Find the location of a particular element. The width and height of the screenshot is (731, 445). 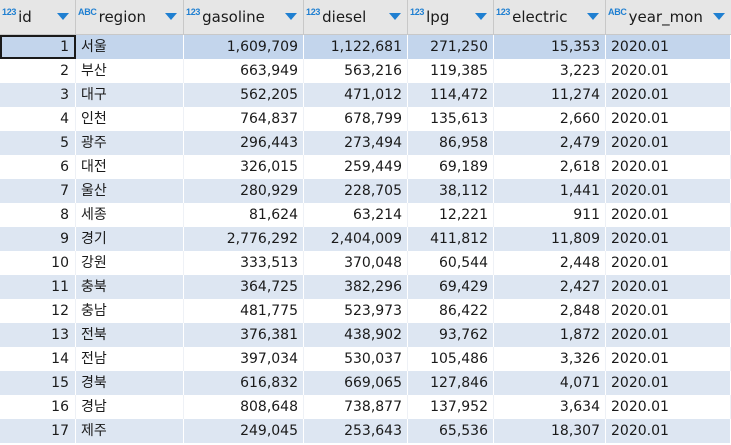

cell-gasoline: 616,832 is located at coordinates (244, 383).